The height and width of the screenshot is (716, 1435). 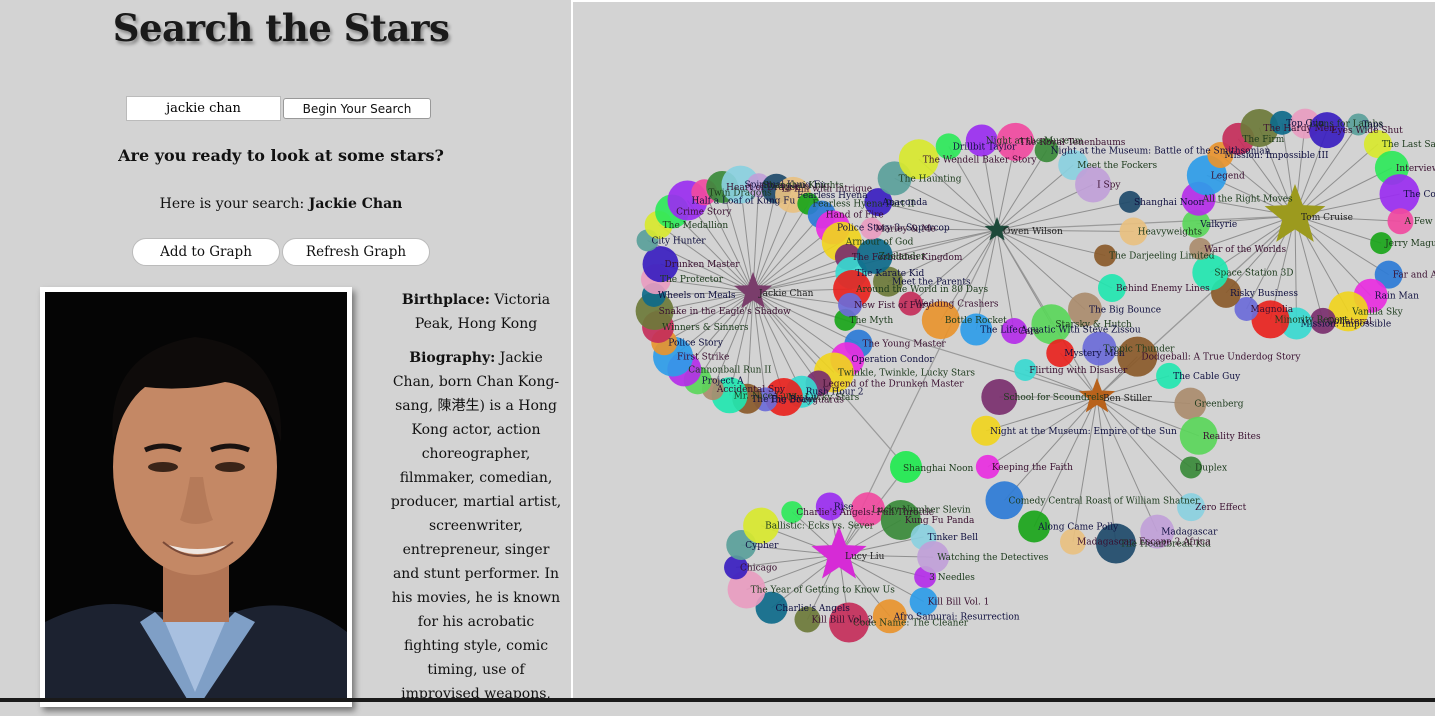 I want to click on movie-label: Zero Effect, so click(x=1220, y=508).